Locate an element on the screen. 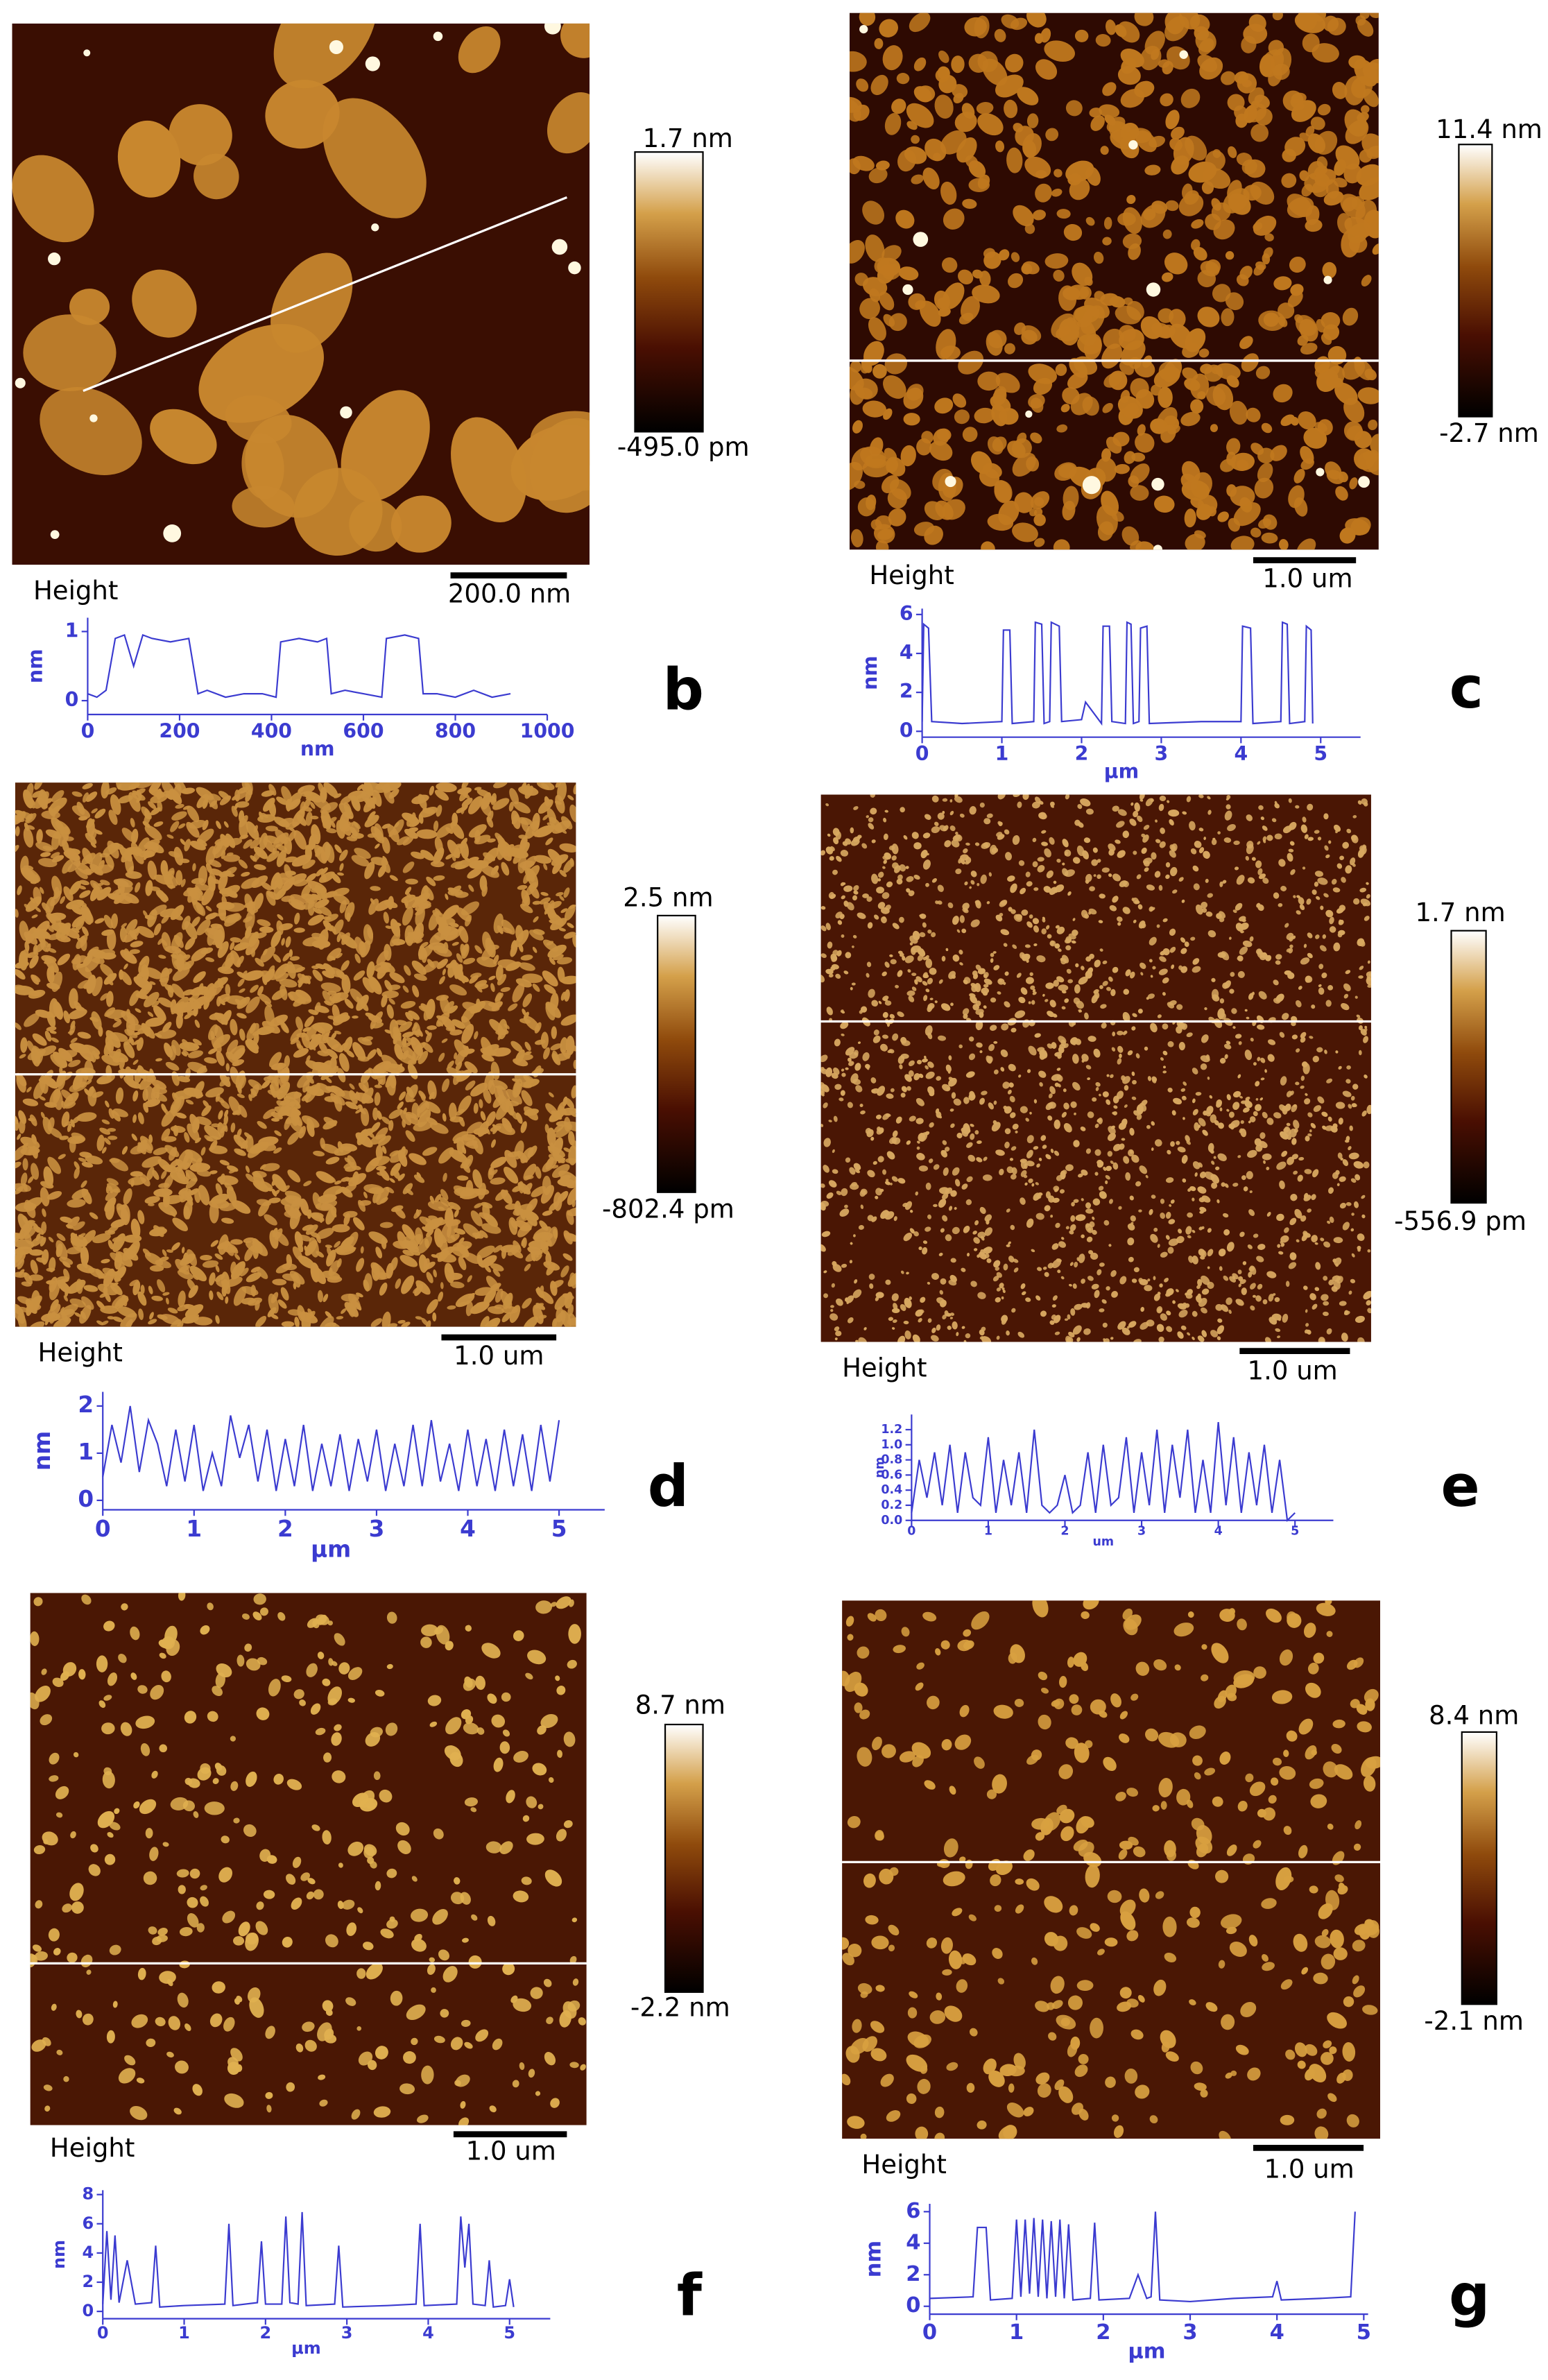 The width and height of the screenshot is (1548, 2380). panel-letter: d is located at coordinates (668, 1486).